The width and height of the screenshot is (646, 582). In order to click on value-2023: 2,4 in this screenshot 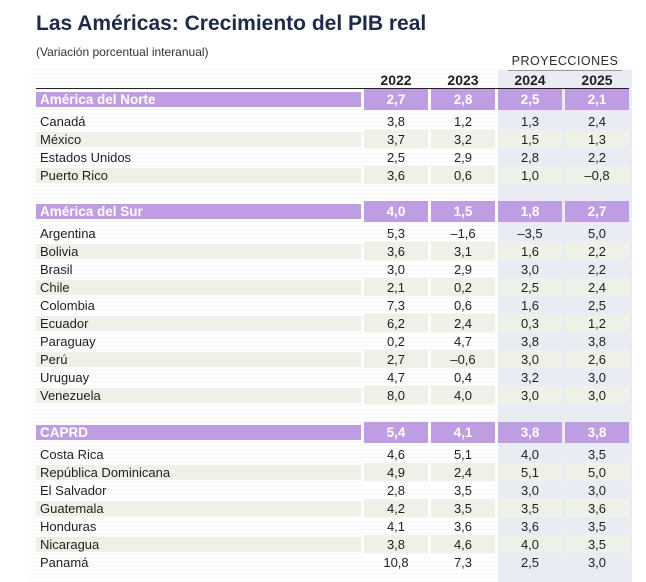, I will do `click(463, 323)`.